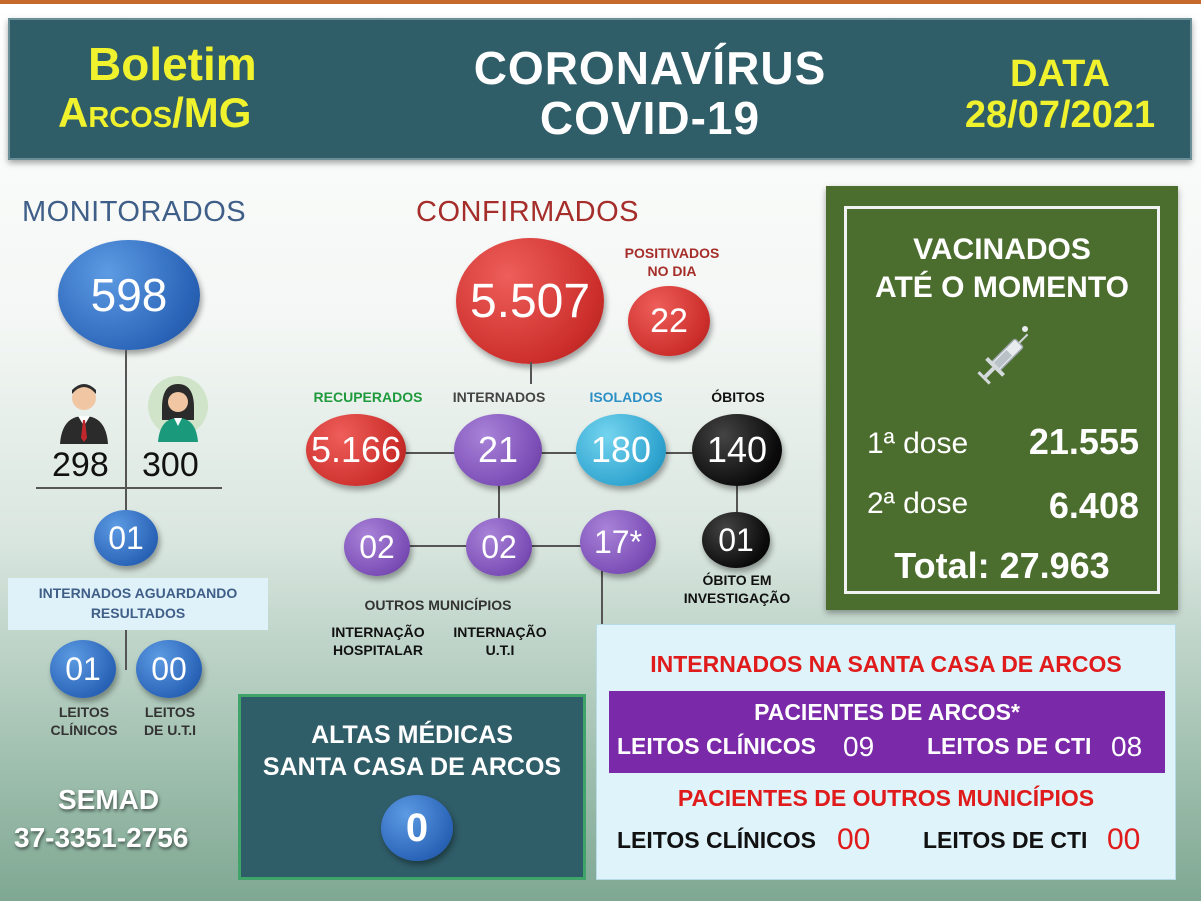 Image resolution: width=1201 pixels, height=901 pixels. What do you see at coordinates (854, 839) in the screenshot?
I see `outros-clinicos-value: 00` at bounding box center [854, 839].